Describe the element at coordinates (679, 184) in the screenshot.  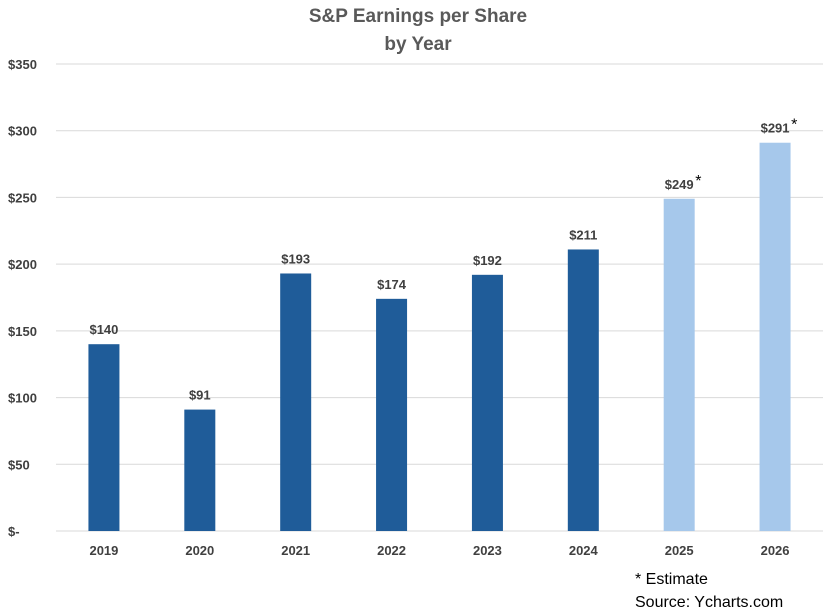
I see `data-label-2025: $249` at that location.